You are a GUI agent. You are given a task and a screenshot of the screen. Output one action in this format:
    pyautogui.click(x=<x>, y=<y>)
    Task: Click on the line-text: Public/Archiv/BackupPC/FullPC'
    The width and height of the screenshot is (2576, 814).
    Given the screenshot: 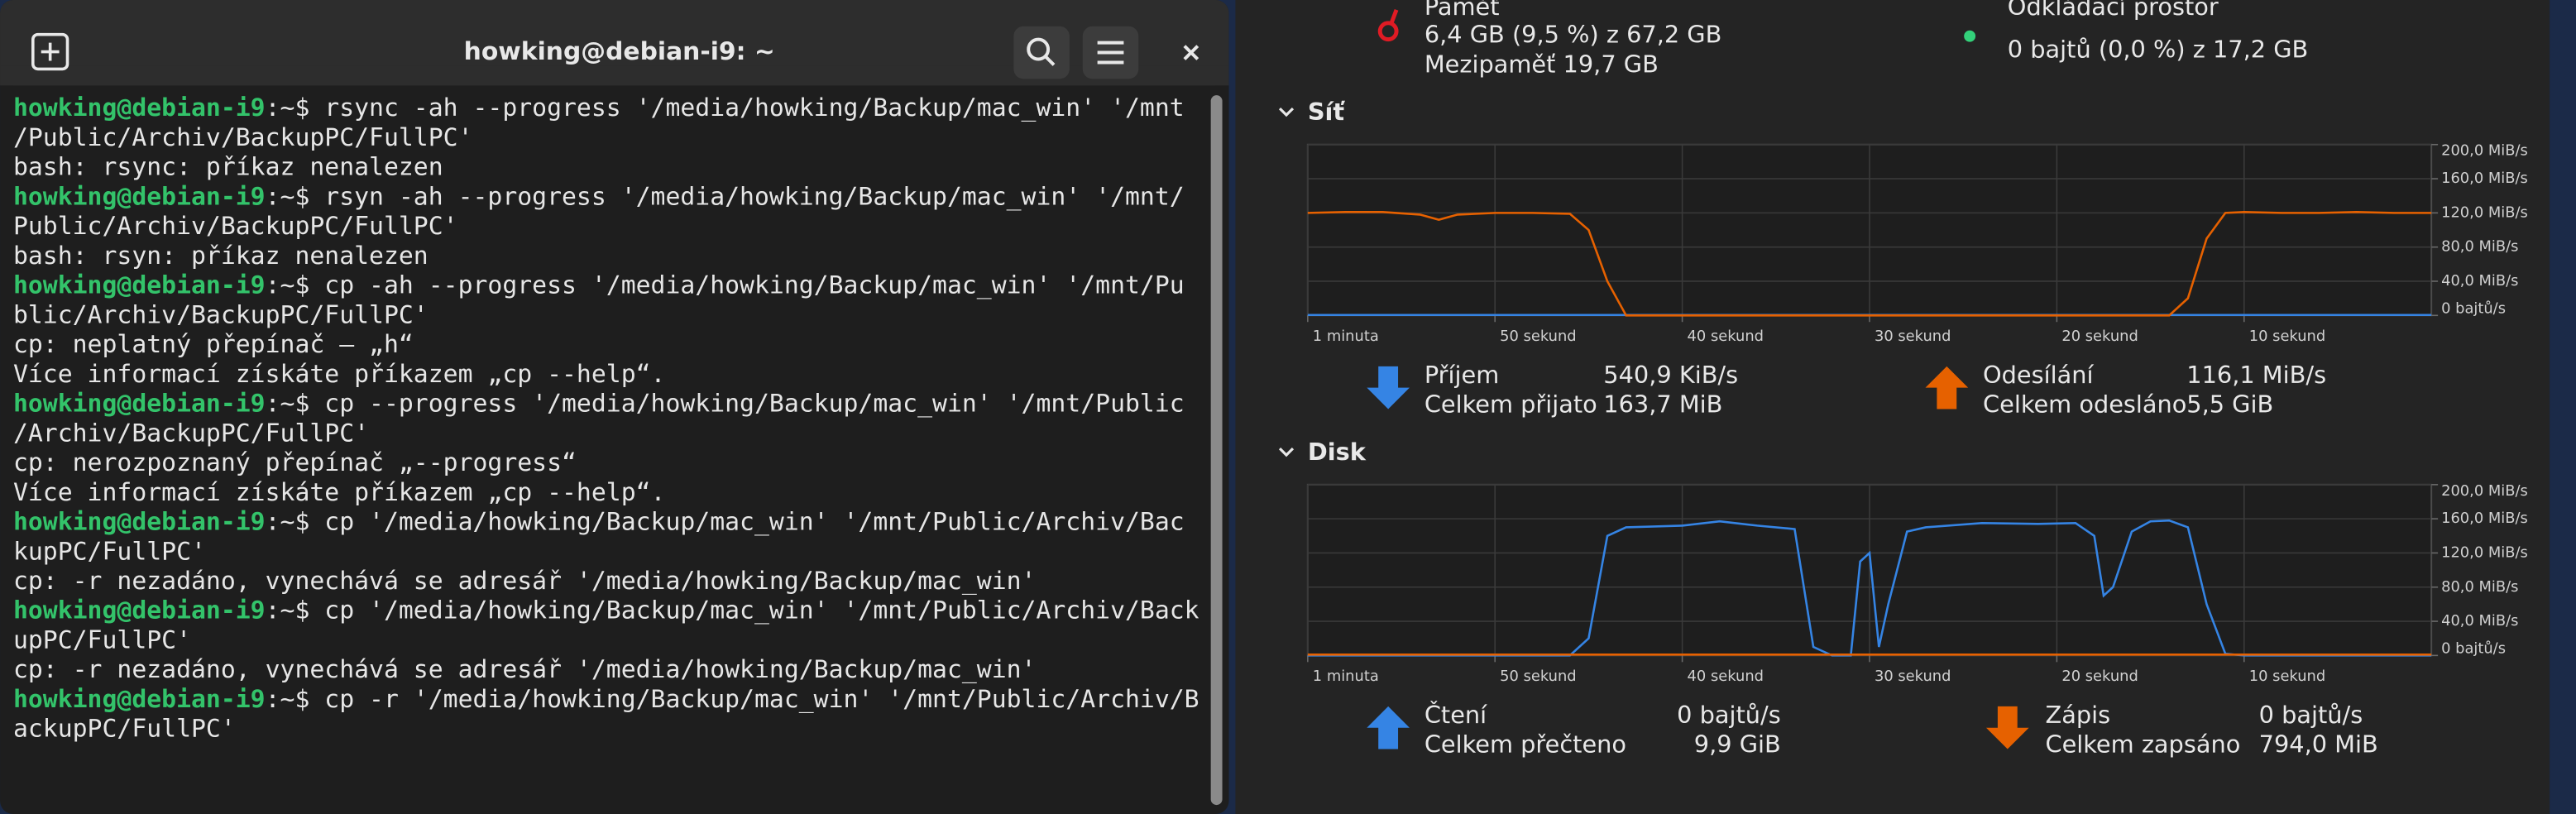 What is the action you would take?
    pyautogui.click(x=236, y=226)
    